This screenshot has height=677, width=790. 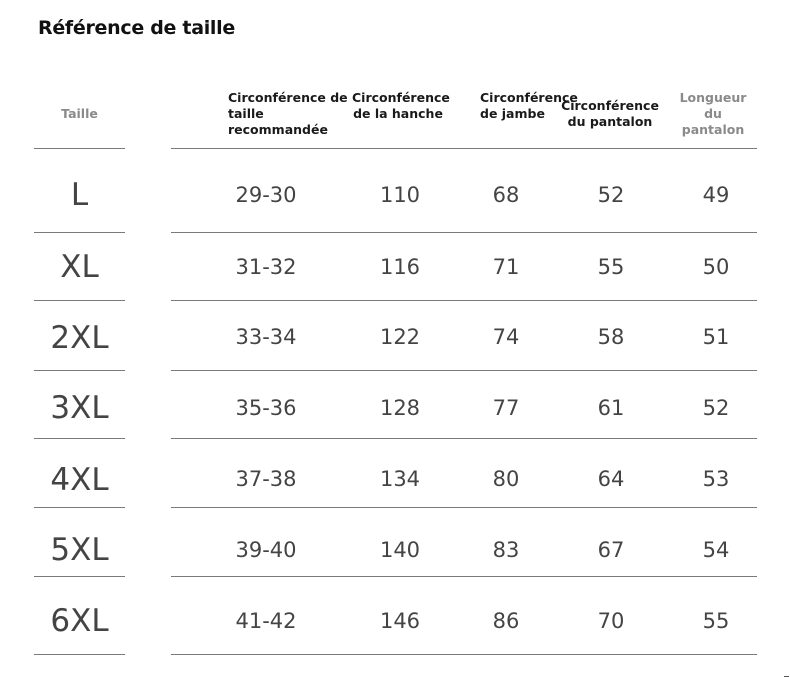 What do you see at coordinates (716, 195) in the screenshot?
I see `length-value: 49` at bounding box center [716, 195].